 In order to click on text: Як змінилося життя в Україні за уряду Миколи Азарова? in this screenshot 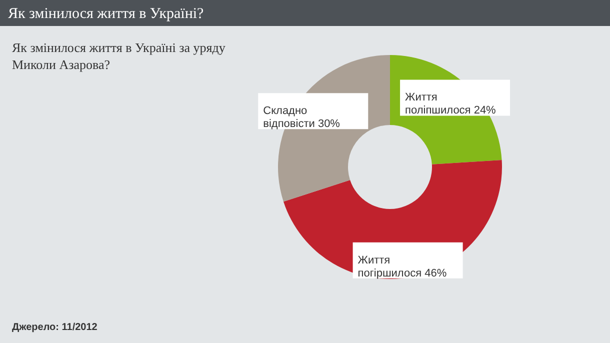, I will do `click(119, 56)`.